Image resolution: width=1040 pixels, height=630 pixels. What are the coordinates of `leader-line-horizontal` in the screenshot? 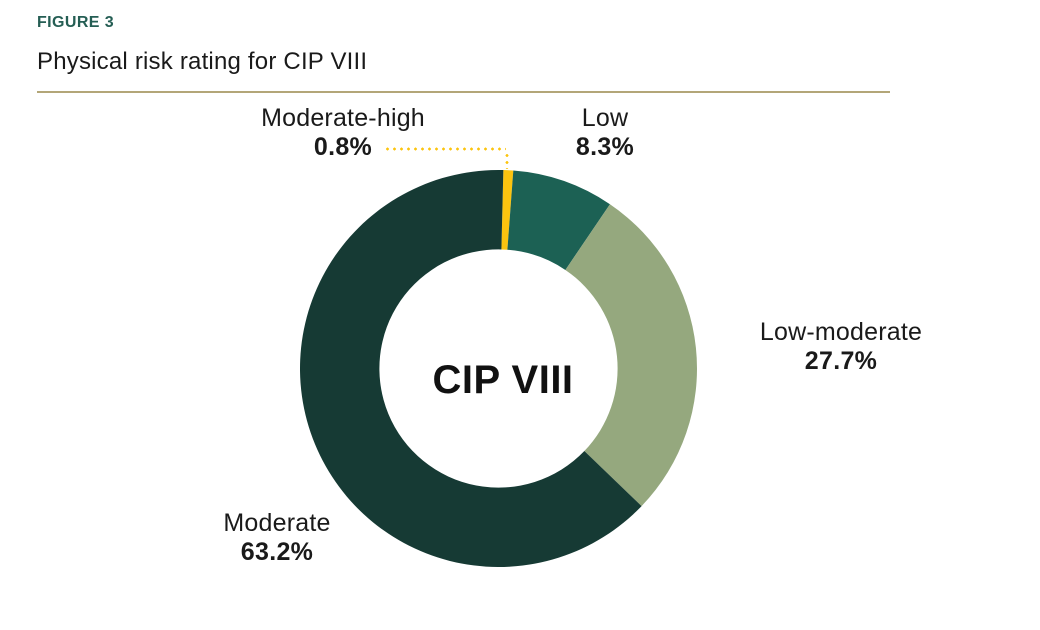 It's located at (445, 149).